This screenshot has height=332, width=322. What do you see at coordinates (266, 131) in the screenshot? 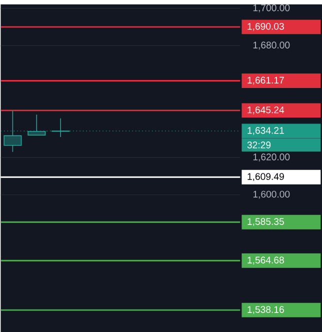
I see `ref-line-label: 1,634.21` at bounding box center [266, 131].